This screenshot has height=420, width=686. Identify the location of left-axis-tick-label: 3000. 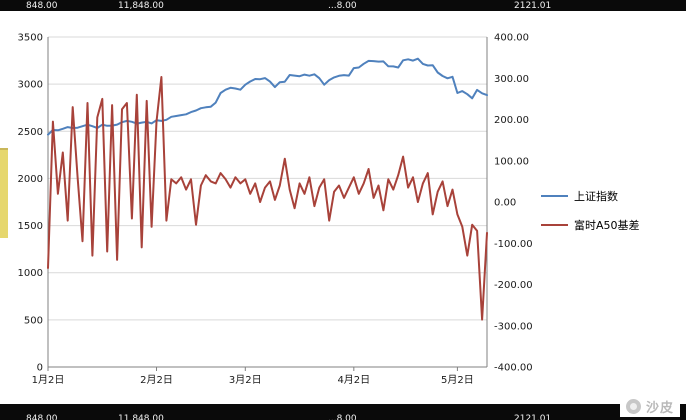
(30, 85).